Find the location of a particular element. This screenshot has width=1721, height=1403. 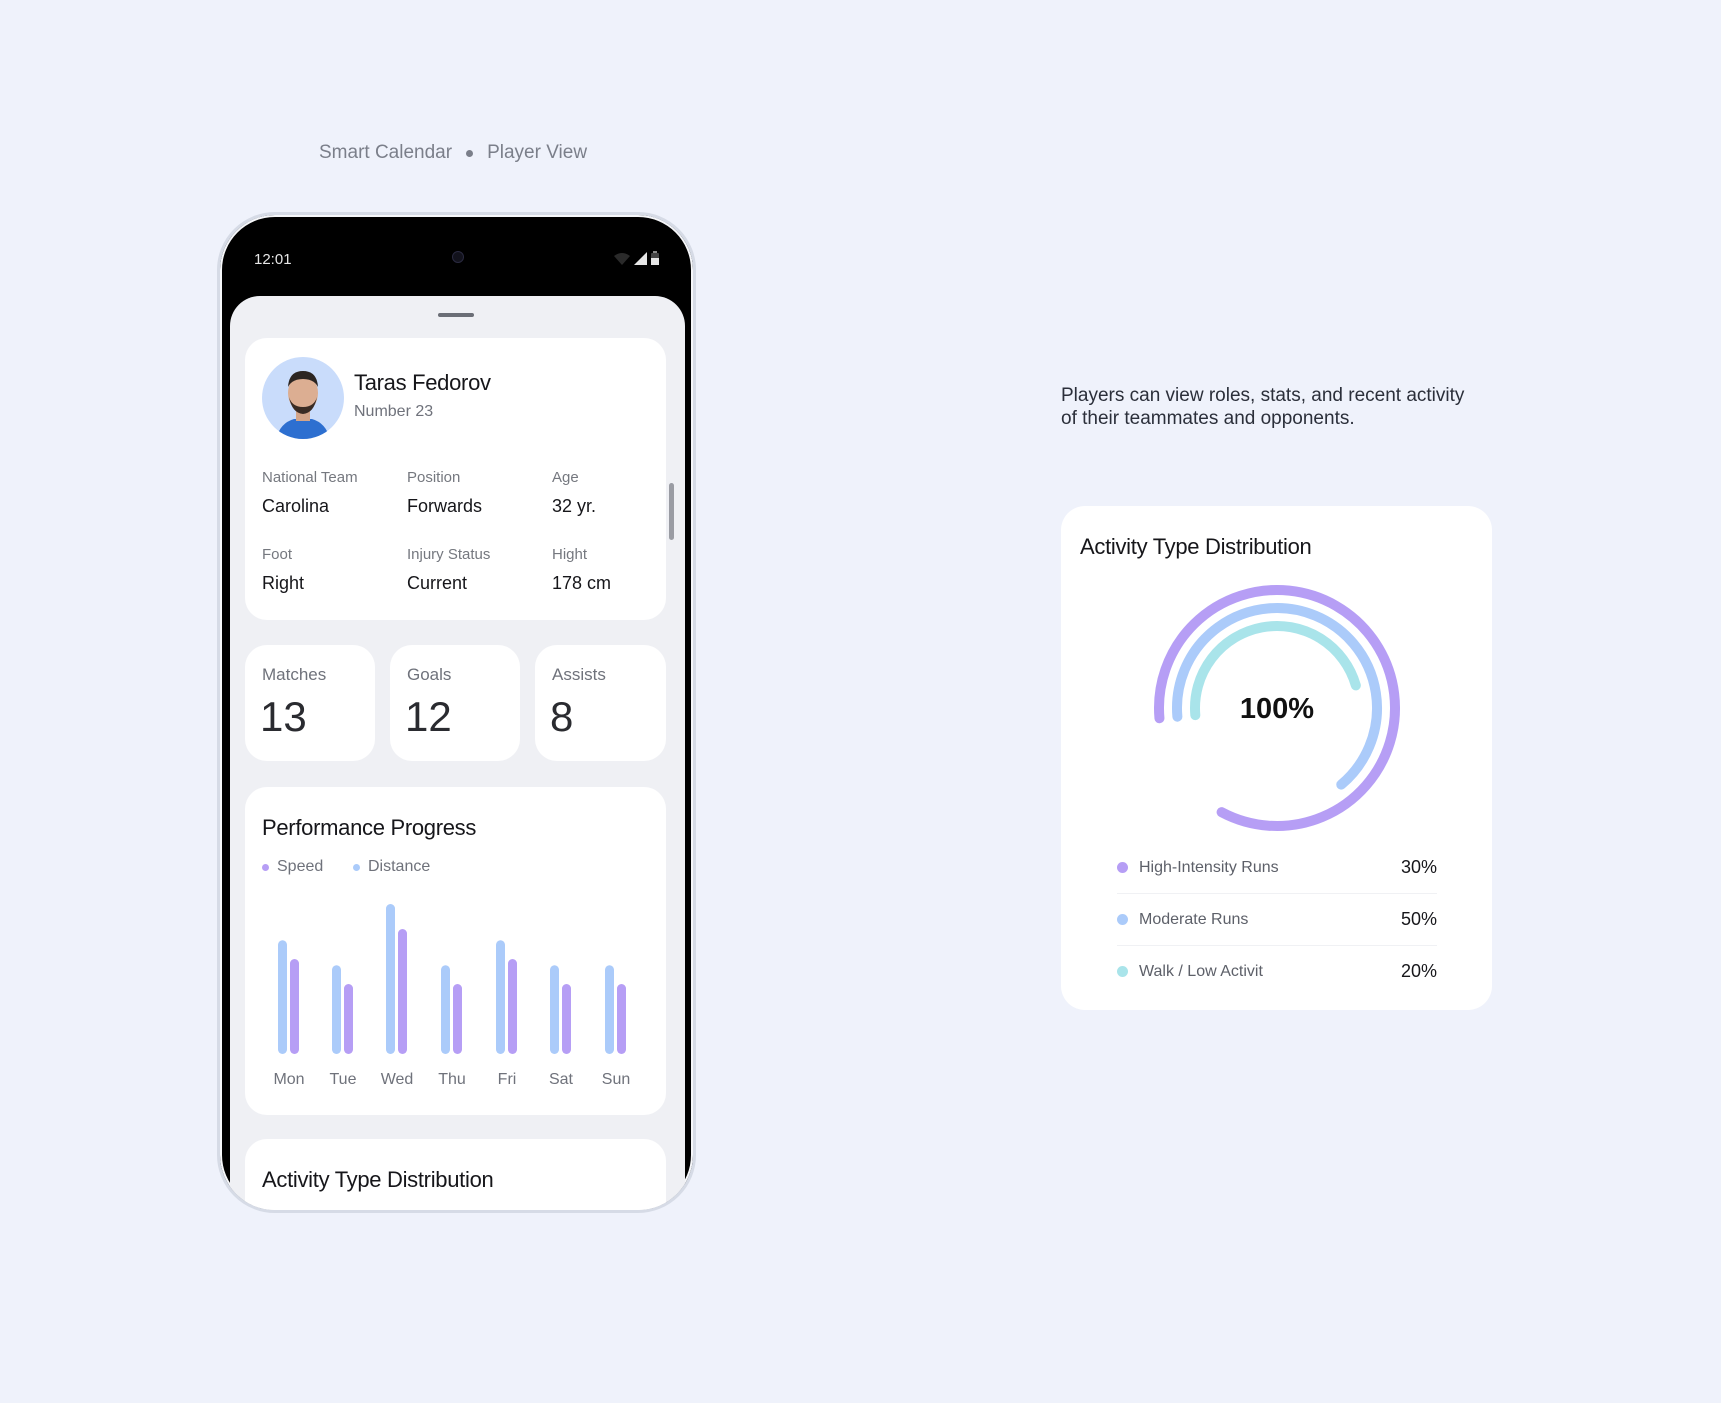

legend-row-moderate: Moderate Runs 50% is located at coordinates (1277, 919).